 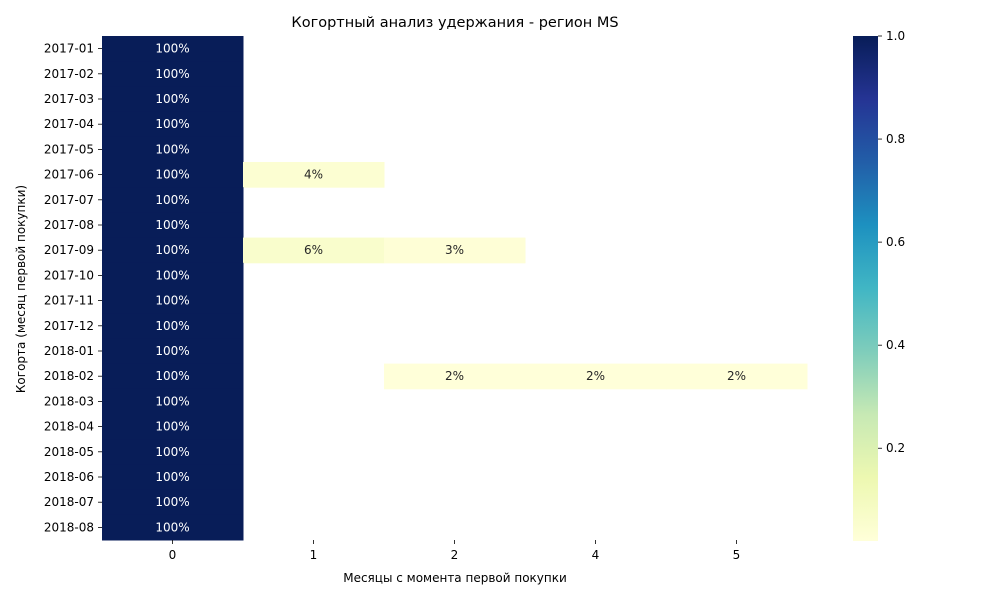 I want to click on y-tick-label: 2017-10, so click(x=69, y=275).